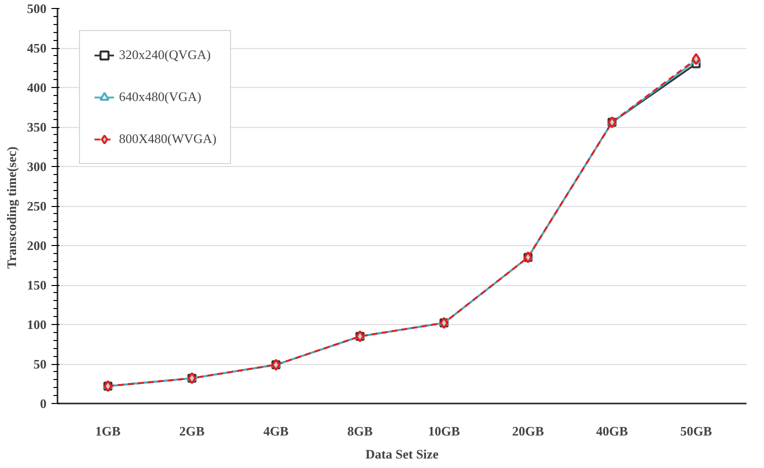  What do you see at coordinates (36, 87) in the screenshot?
I see `y-tick-label: 400` at bounding box center [36, 87].